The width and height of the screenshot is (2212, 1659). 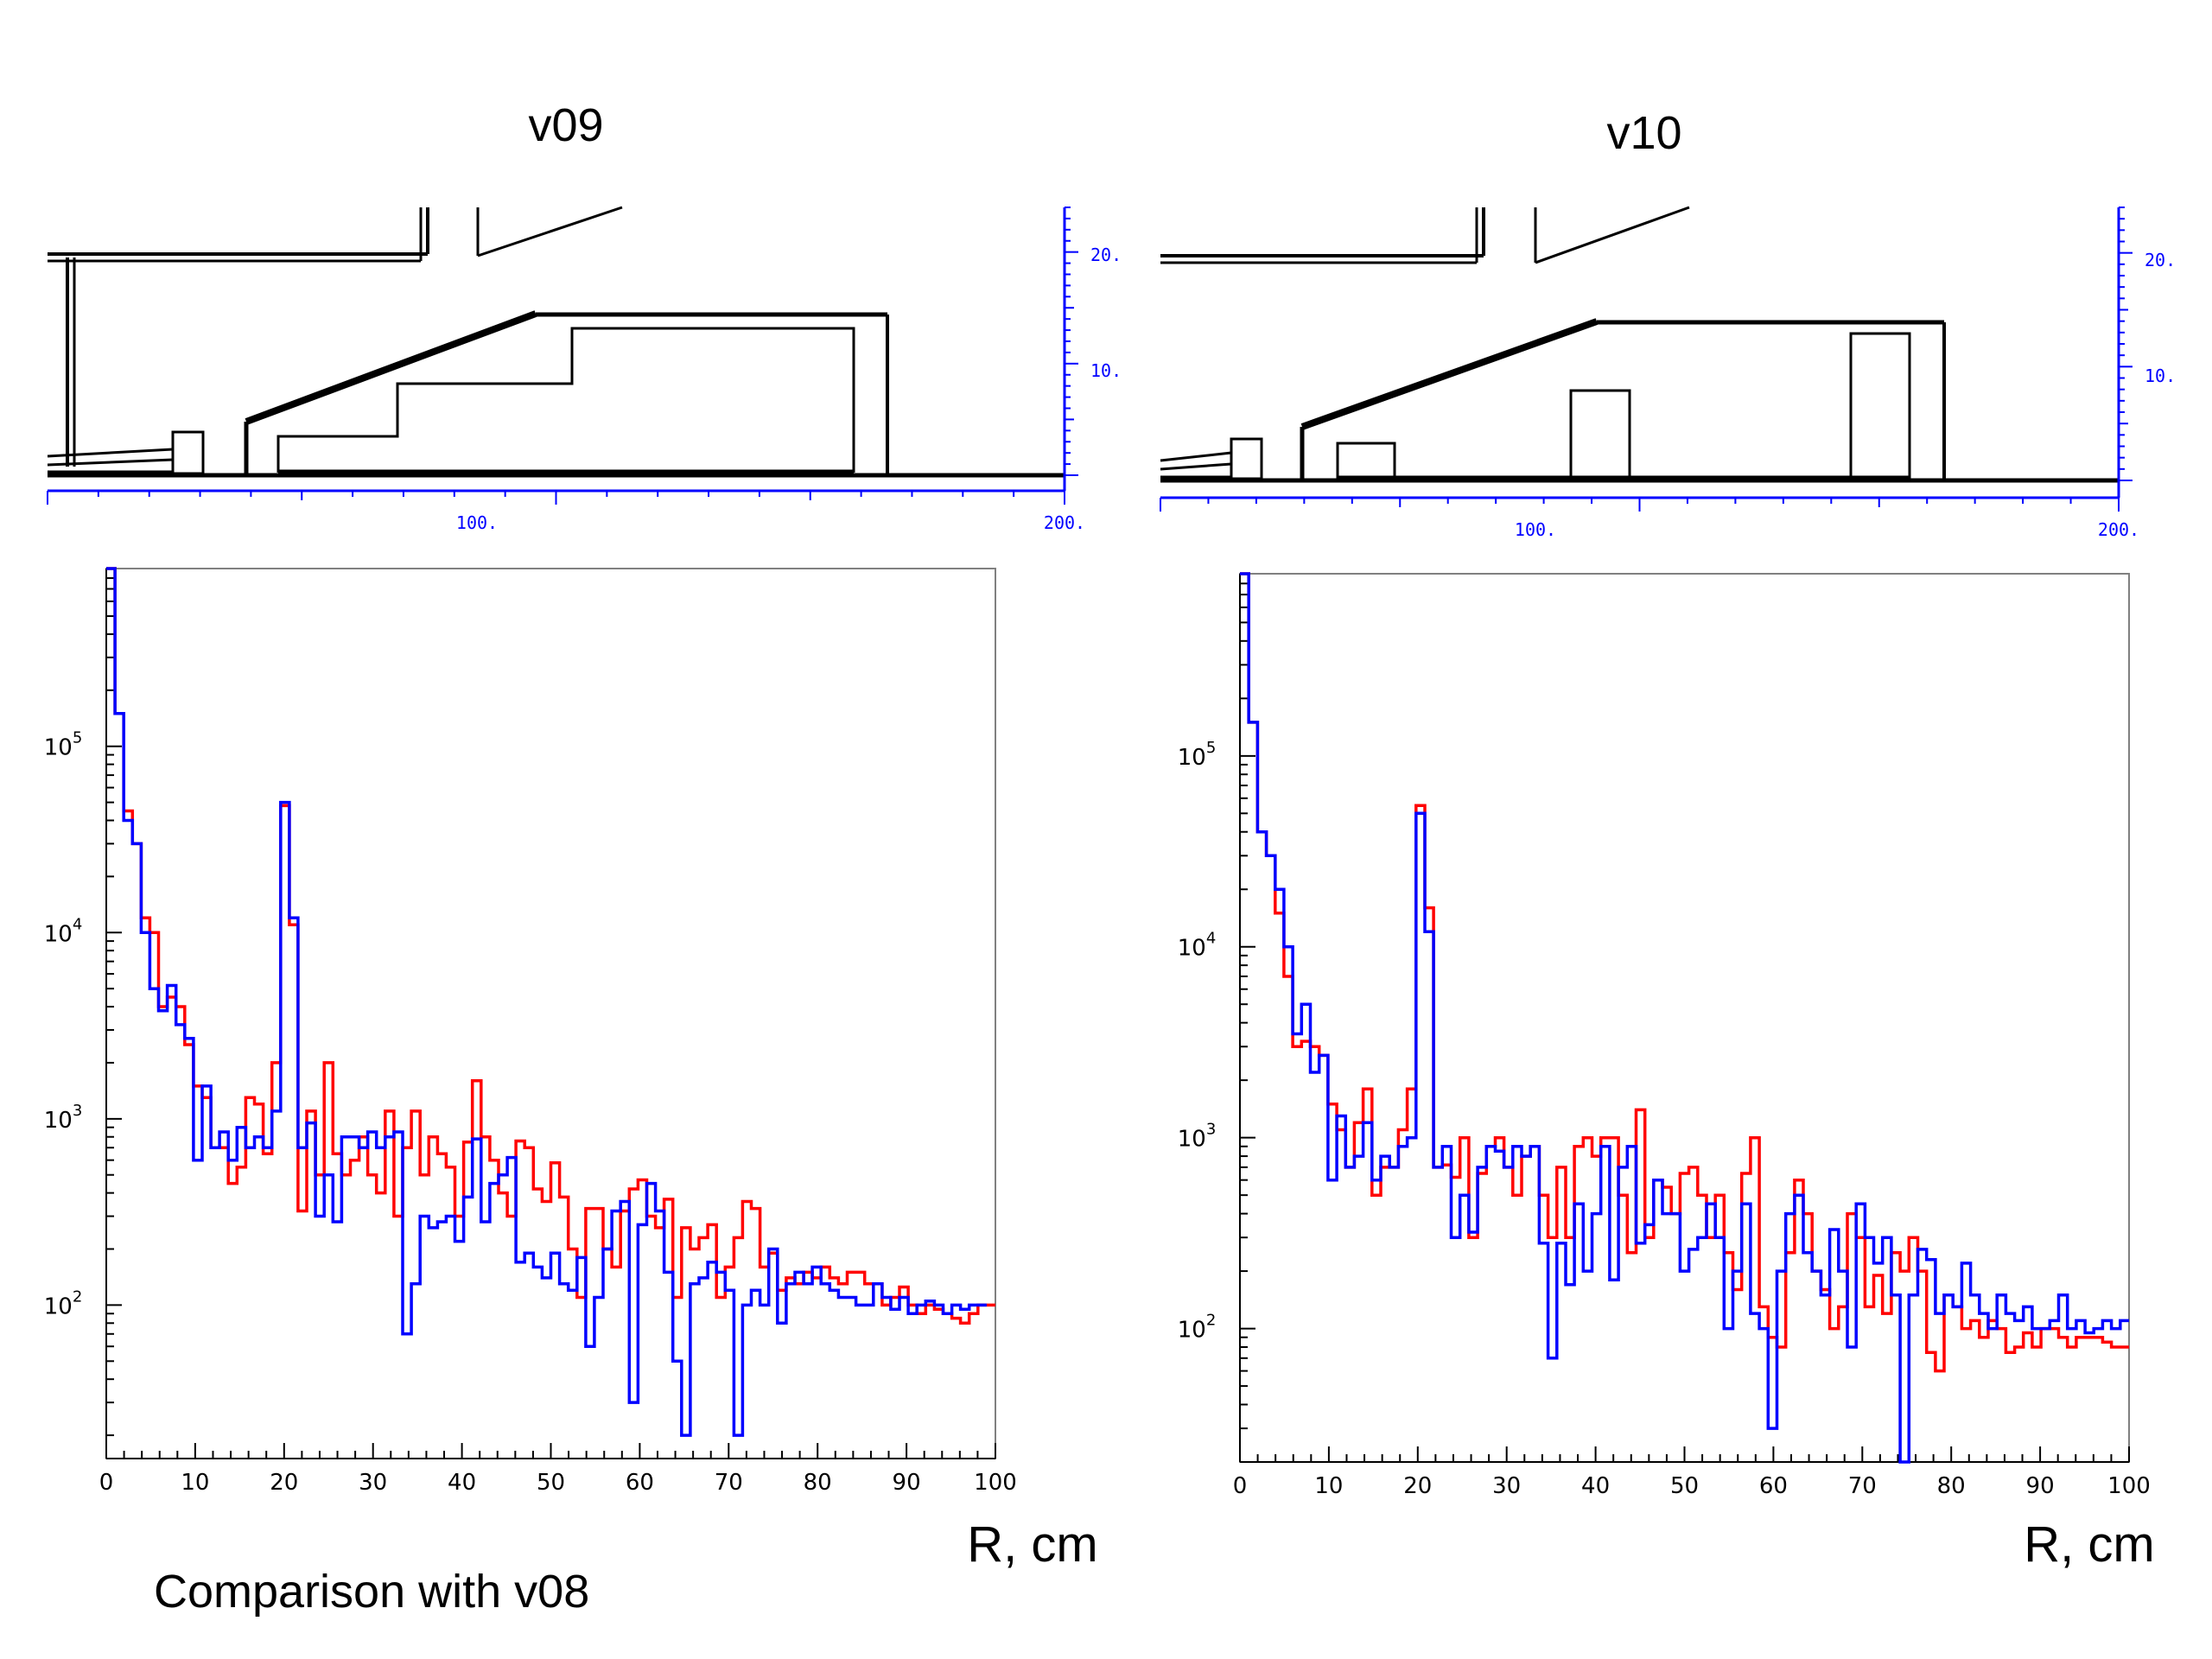 I want to click on geometry-drawing-v10, so click(x=1639, y=344).